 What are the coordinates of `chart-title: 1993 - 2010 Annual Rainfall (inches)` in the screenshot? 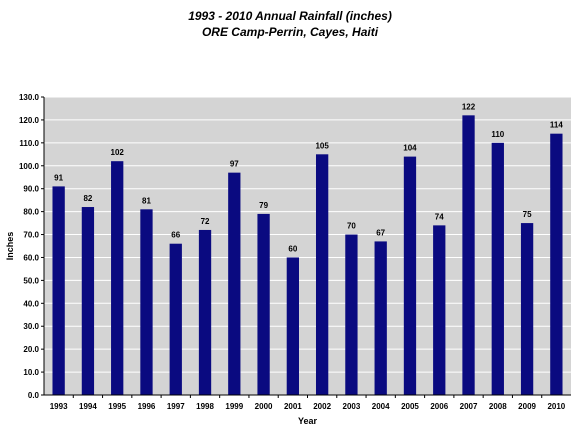 It's located at (290, 16).